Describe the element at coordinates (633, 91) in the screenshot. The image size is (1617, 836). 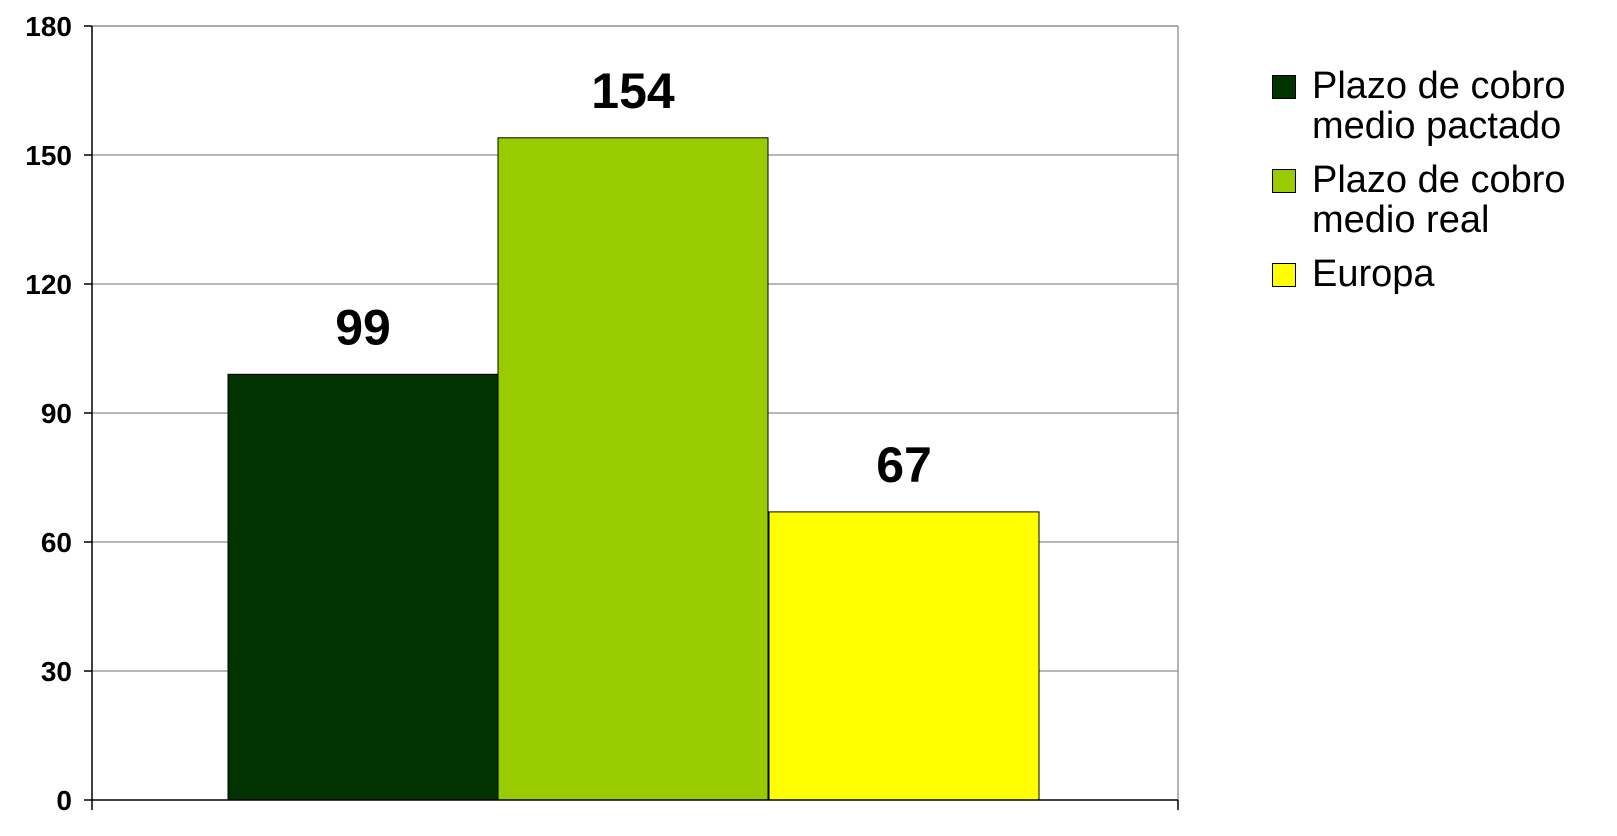
I see `data-label-1: 154` at that location.